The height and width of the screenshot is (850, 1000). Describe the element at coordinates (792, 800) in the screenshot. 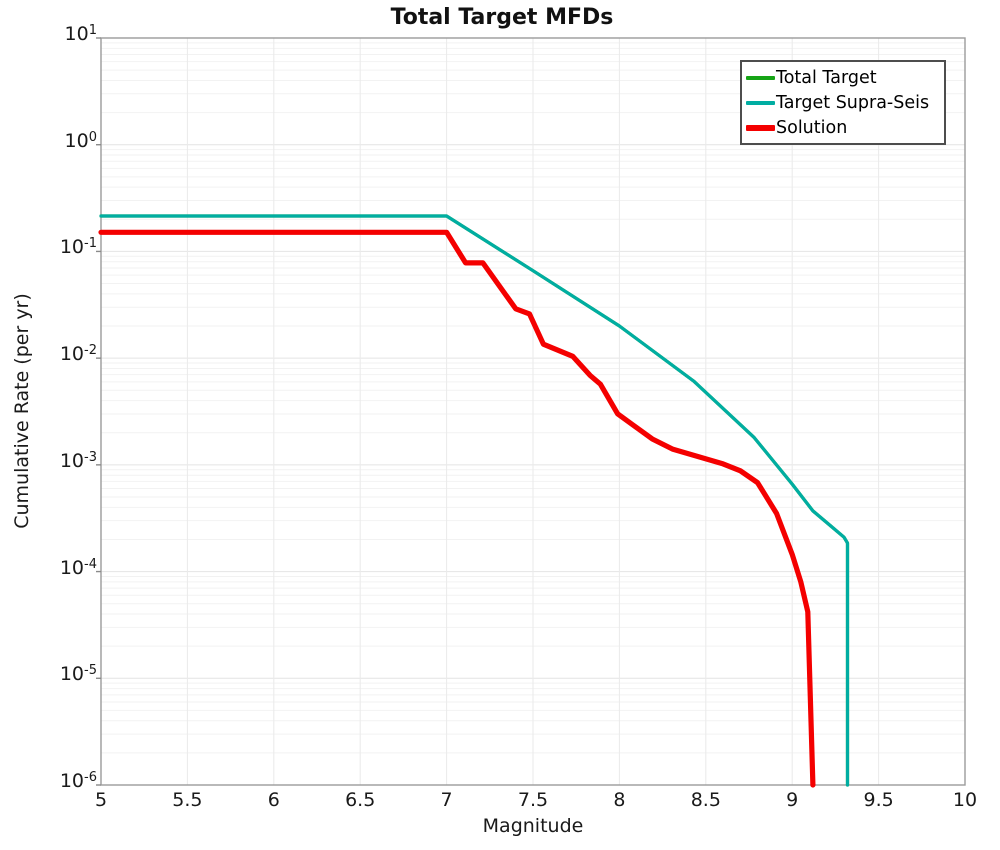

I see `x-tick-label: 9` at that location.